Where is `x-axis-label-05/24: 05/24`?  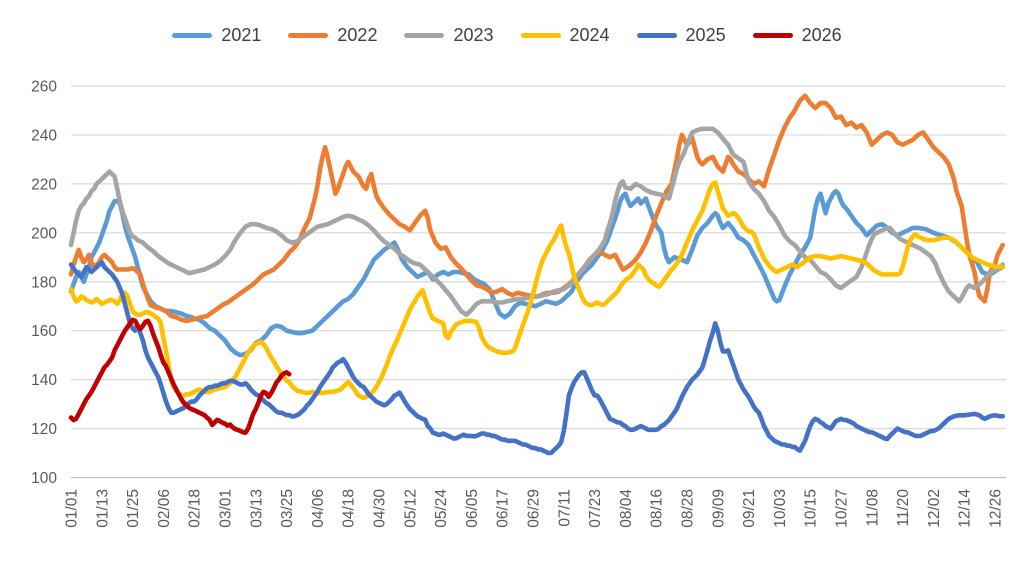
x-axis-label-05/24: 05/24 is located at coordinates (441, 508).